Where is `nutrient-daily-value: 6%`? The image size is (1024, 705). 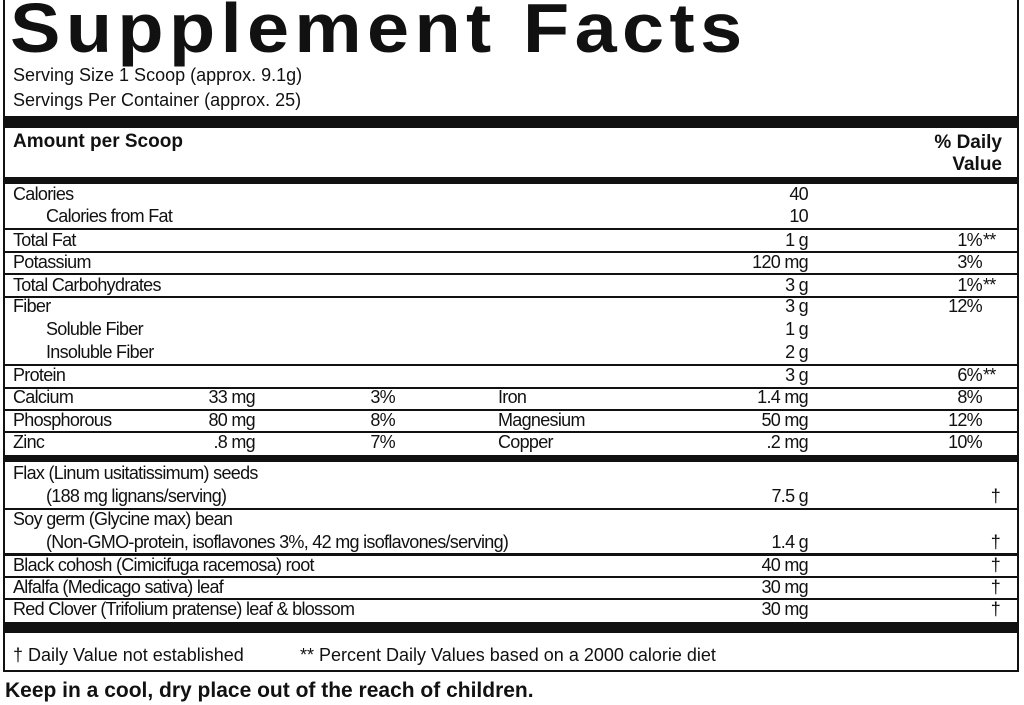 nutrient-daily-value: 6% is located at coordinates (969, 375).